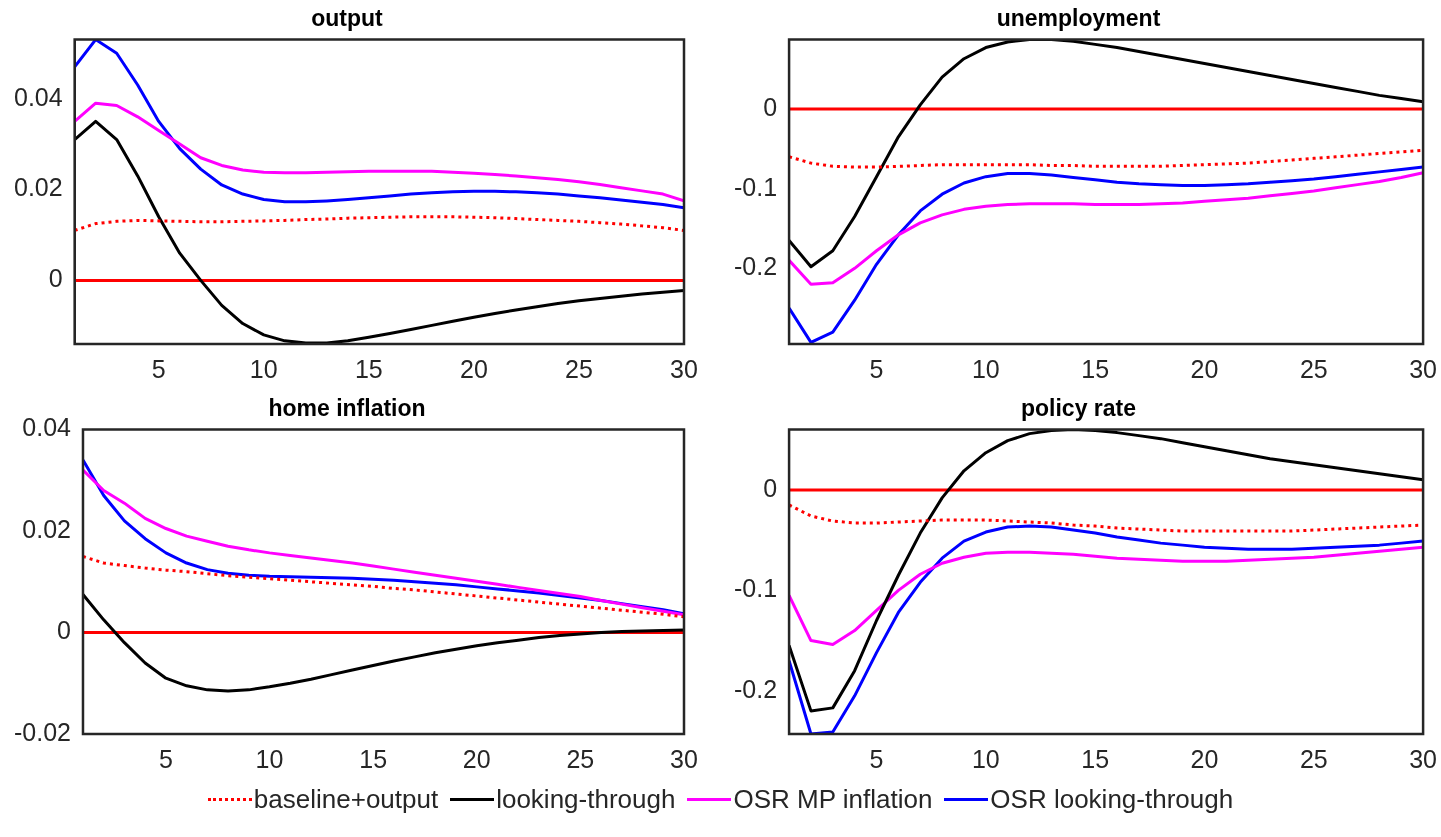  Describe the element at coordinates (347, 408) in the screenshot. I see `chart-title: home inflation` at that location.